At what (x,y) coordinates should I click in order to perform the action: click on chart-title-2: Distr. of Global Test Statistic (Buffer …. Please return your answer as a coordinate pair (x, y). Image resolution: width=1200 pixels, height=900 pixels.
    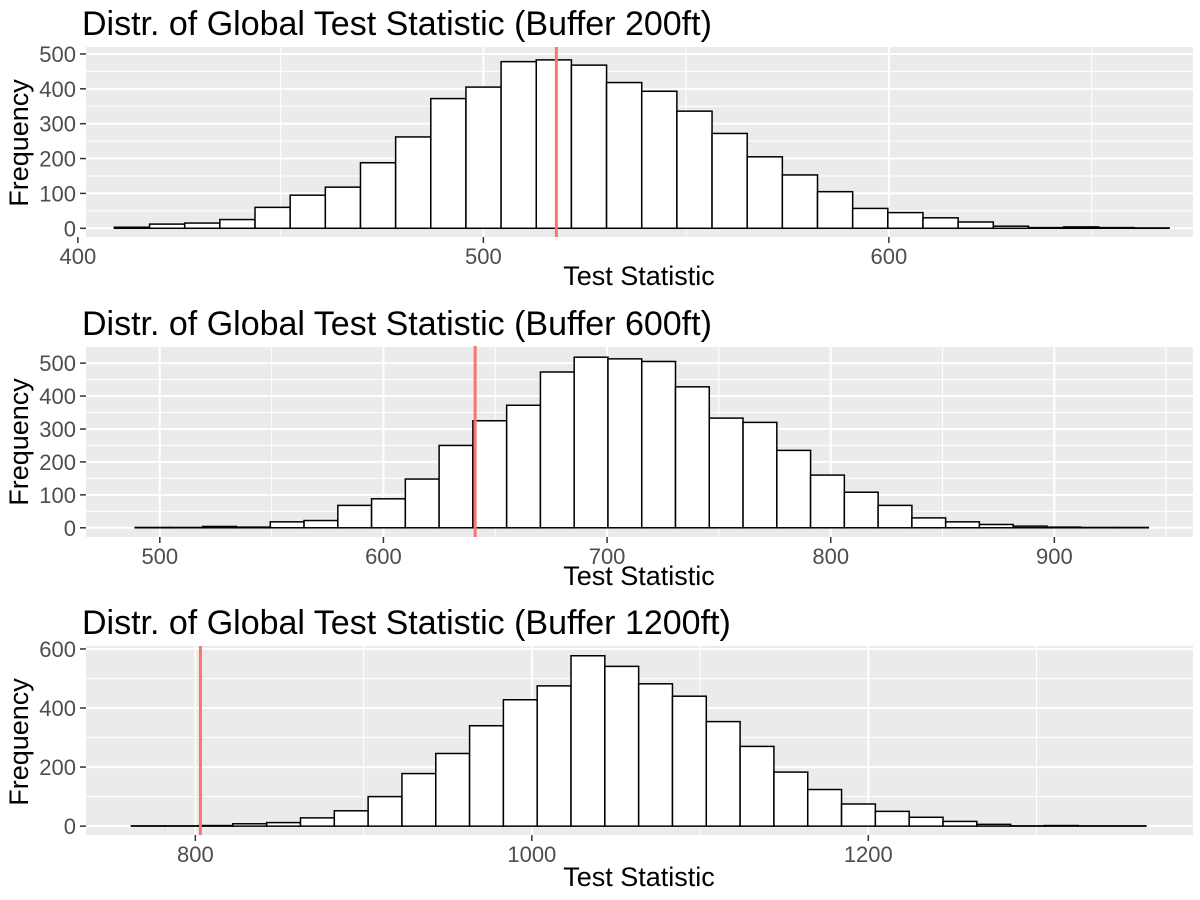
    Looking at the image, I should click on (397, 324).